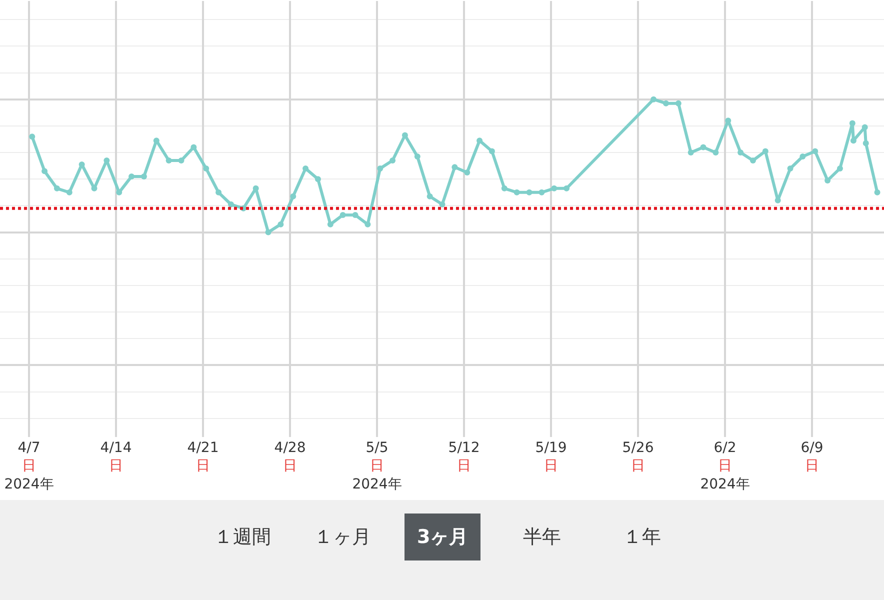 This screenshot has width=884, height=600. What do you see at coordinates (642, 537) in the screenshot?
I see `text: １年` at bounding box center [642, 537].